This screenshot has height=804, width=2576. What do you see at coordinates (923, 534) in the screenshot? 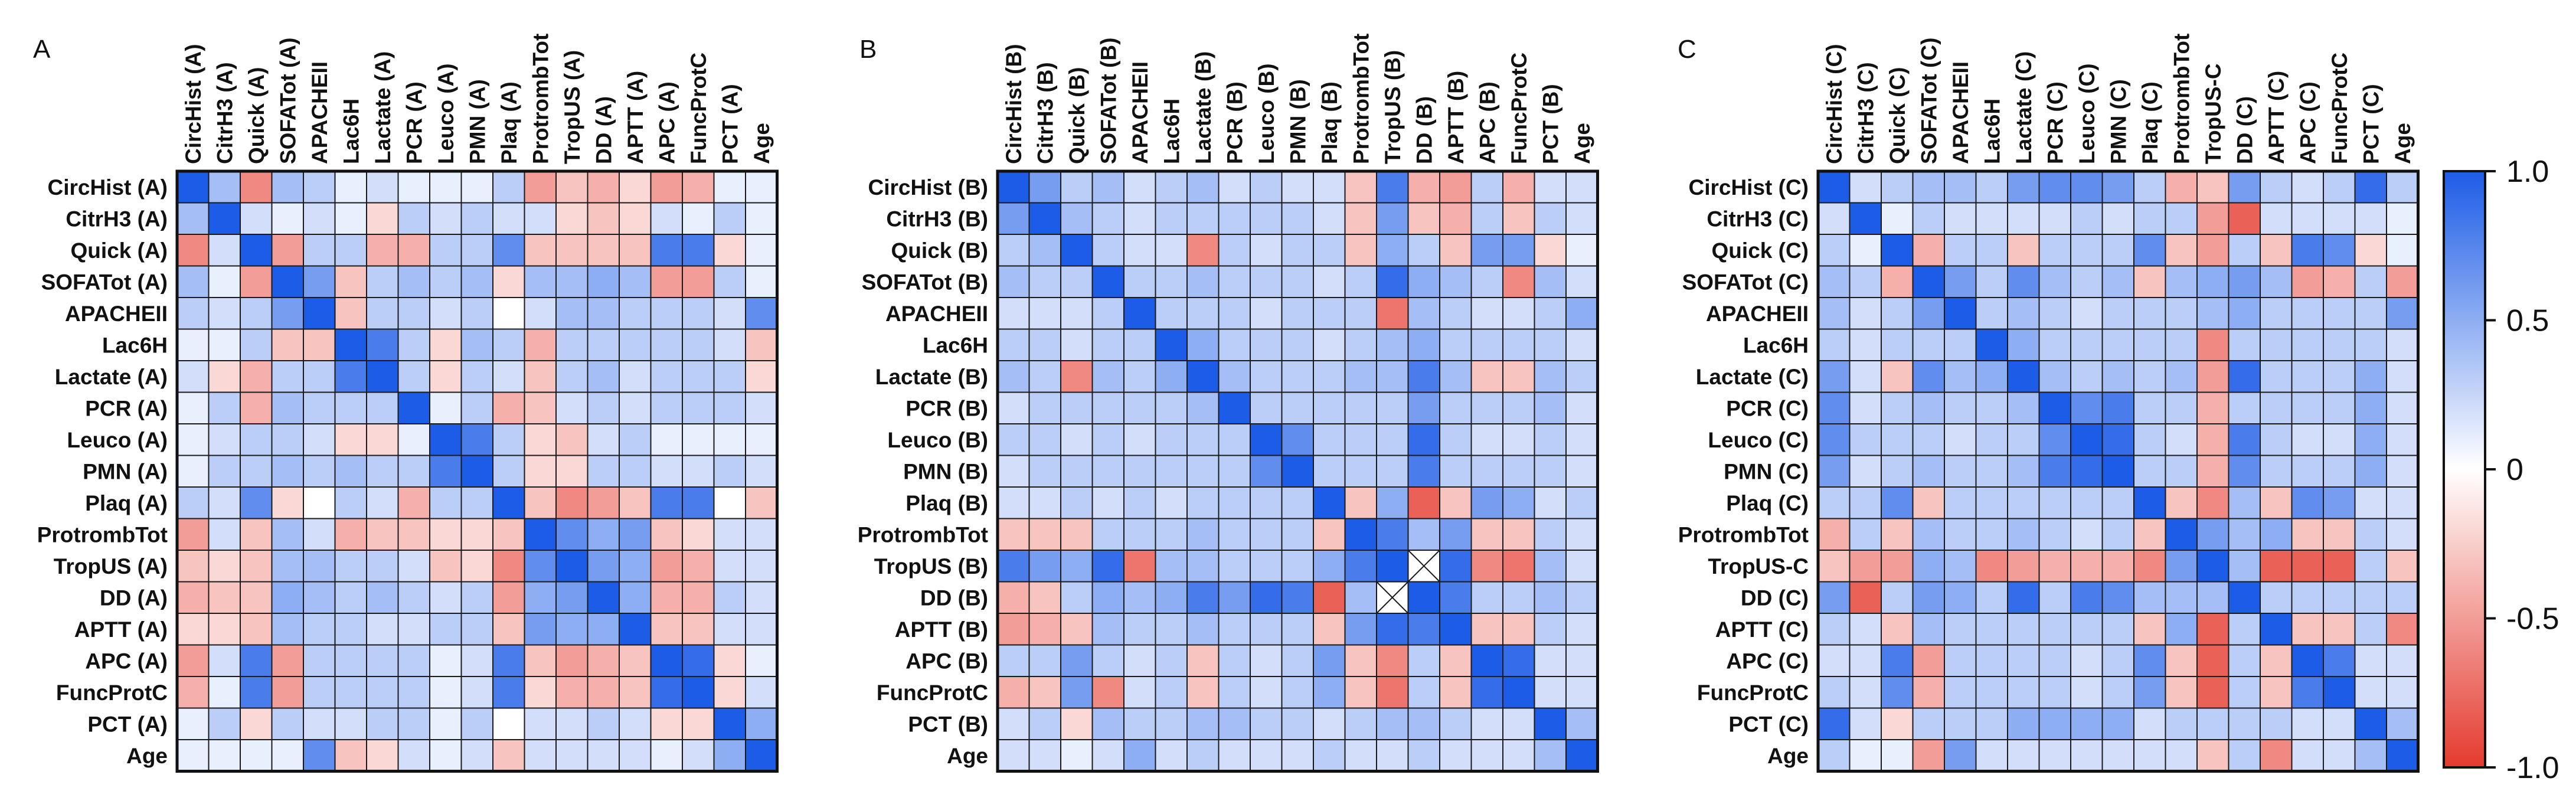
I see `row-label: ProtrombTot` at bounding box center [923, 534].